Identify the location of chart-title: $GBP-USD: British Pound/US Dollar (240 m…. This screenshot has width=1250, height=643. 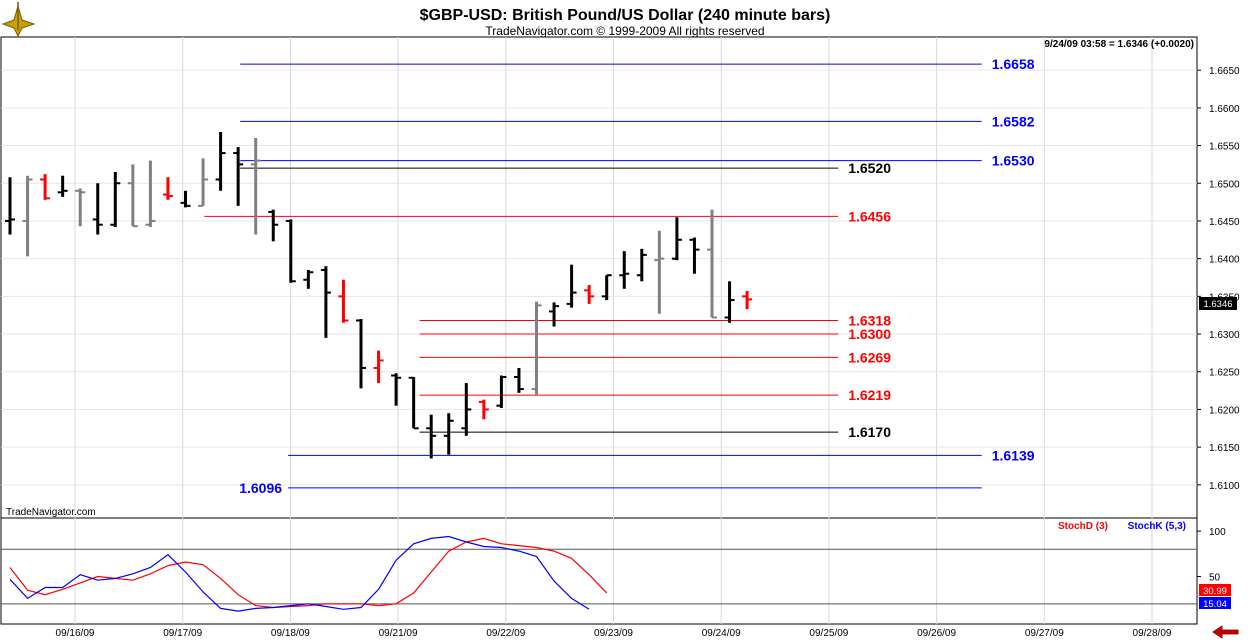
(625, 15).